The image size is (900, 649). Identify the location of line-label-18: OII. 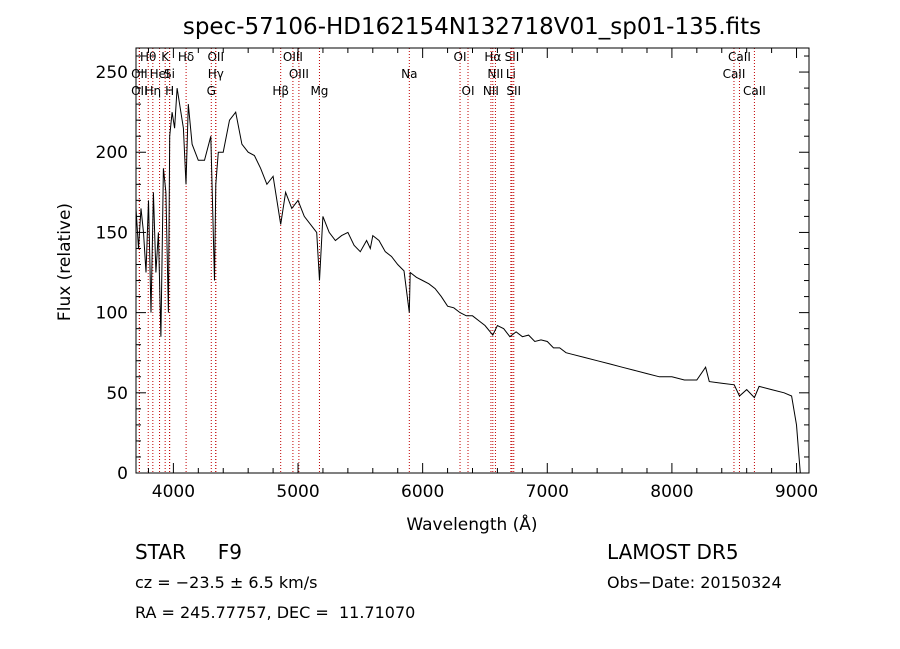
(139, 91).